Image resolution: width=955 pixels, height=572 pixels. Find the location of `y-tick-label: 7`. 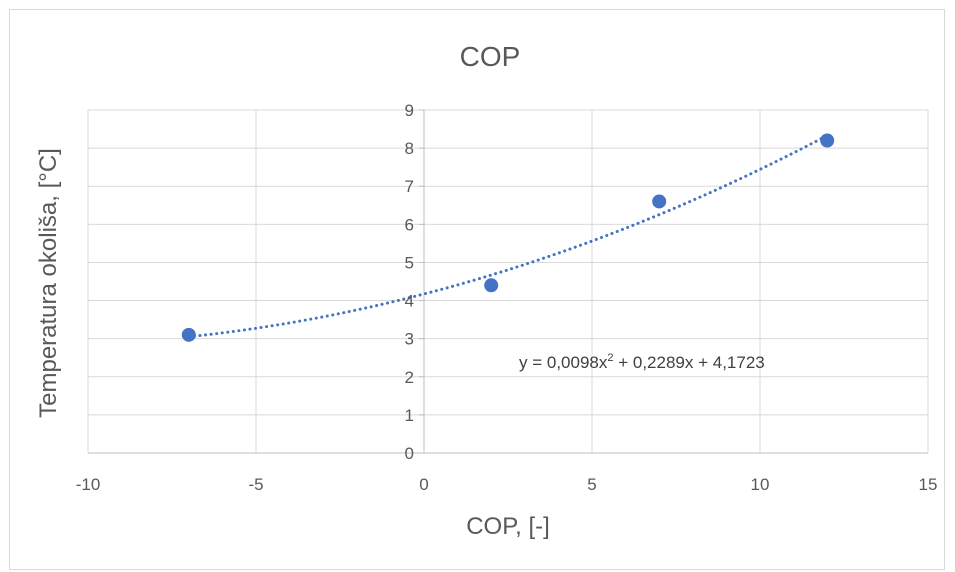

y-tick-label: 7 is located at coordinates (409, 186).